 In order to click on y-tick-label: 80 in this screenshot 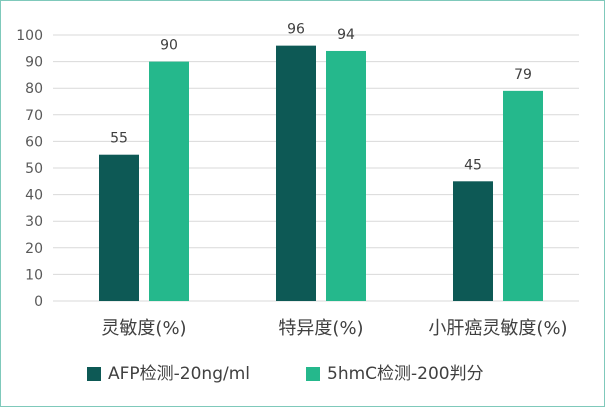, I will do `click(34, 89)`.